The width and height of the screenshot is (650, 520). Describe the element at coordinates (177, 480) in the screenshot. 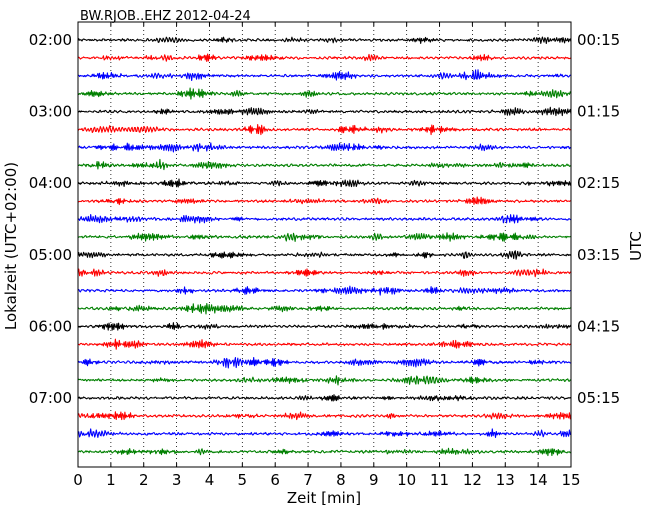

I see `x-tick-label: 3` at that location.